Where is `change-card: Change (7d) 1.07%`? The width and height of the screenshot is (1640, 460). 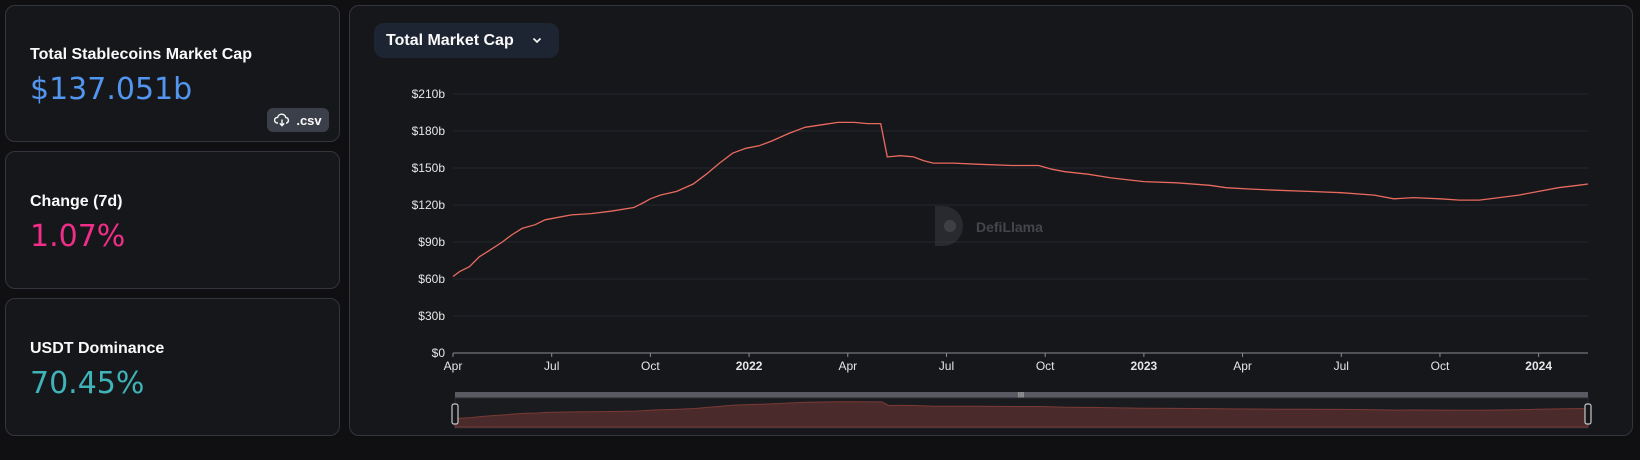
change-card: Change (7d) 1.07% is located at coordinates (172, 220).